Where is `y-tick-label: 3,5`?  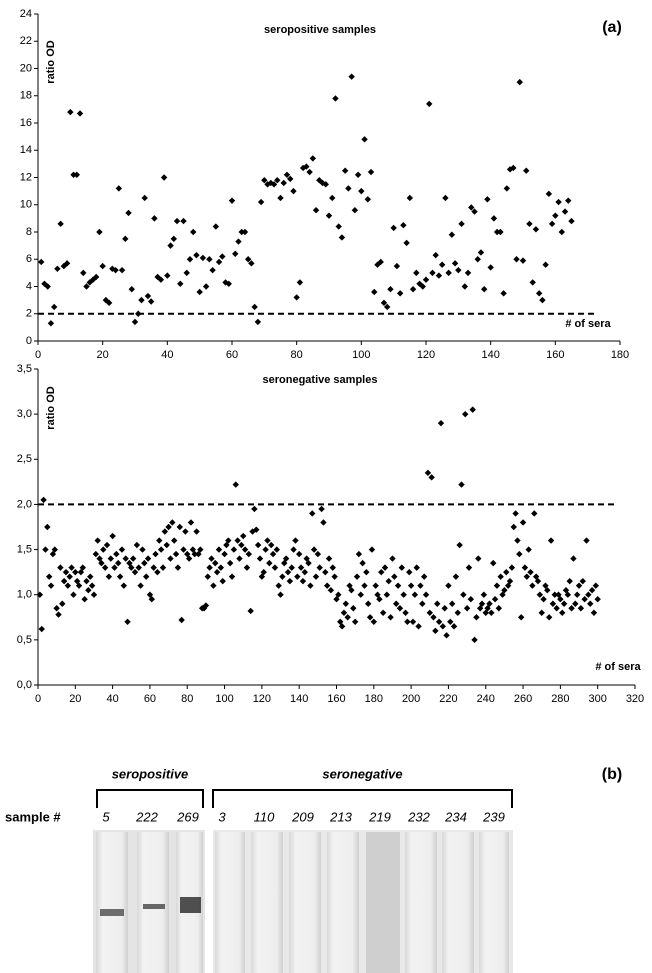 y-tick-label: 3,5 is located at coordinates (24, 369).